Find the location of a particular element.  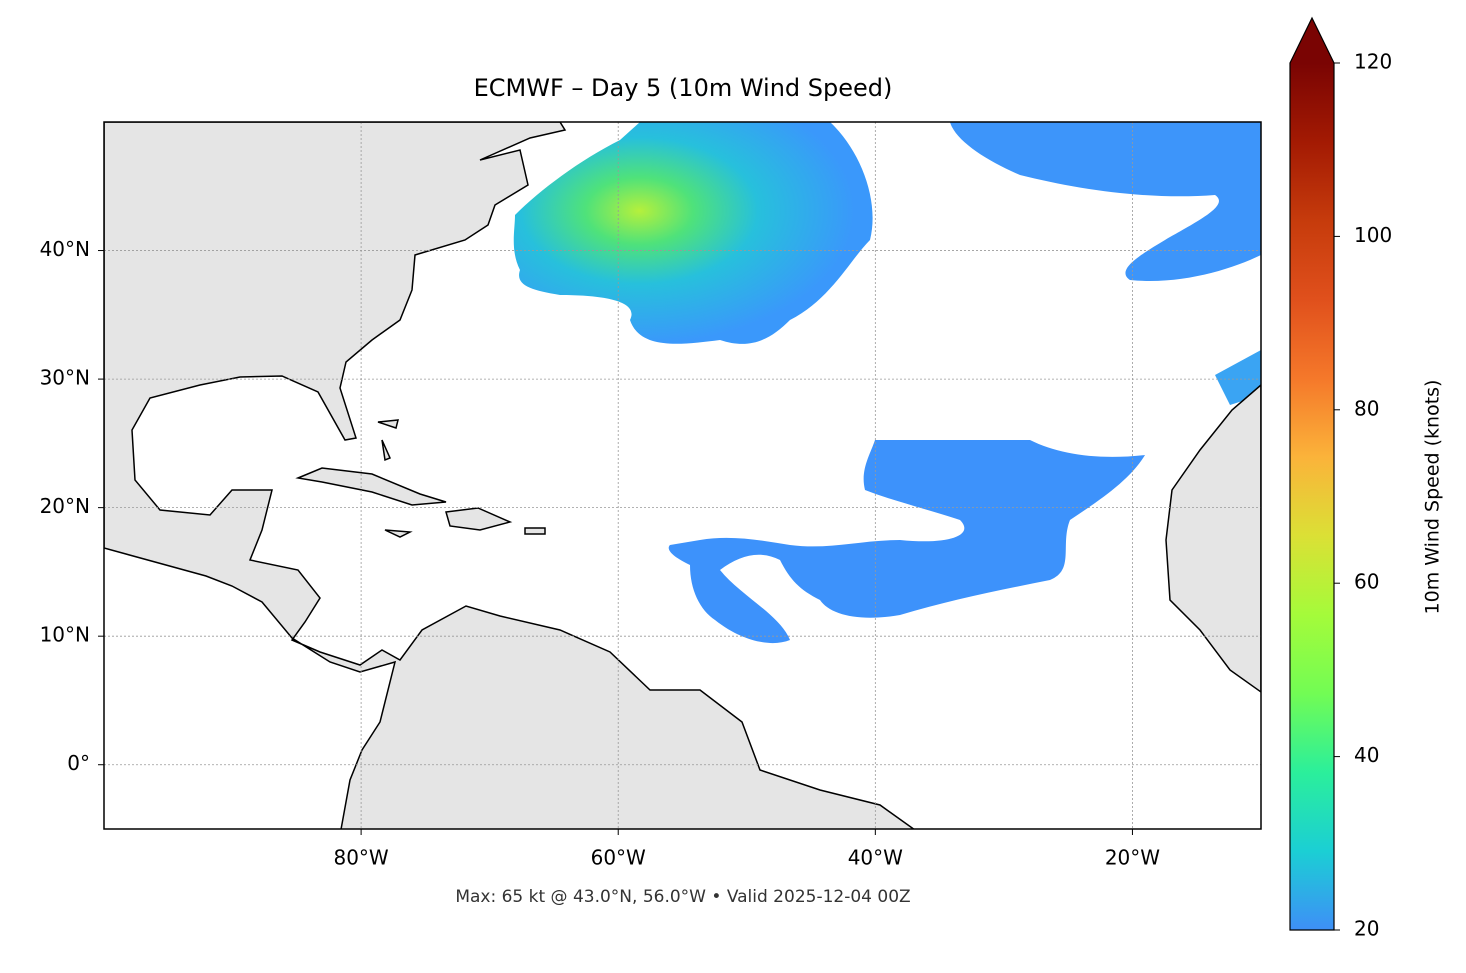

colorbar-tick-label: 60 is located at coordinates (1366, 582).